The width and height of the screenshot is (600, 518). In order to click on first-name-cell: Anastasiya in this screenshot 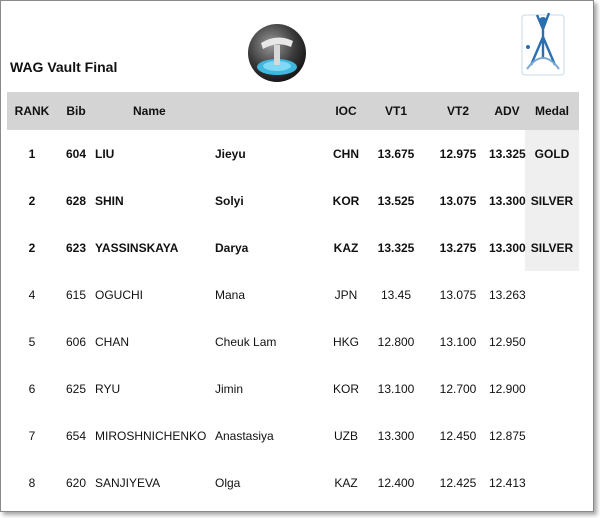, I will do `click(244, 435)`.